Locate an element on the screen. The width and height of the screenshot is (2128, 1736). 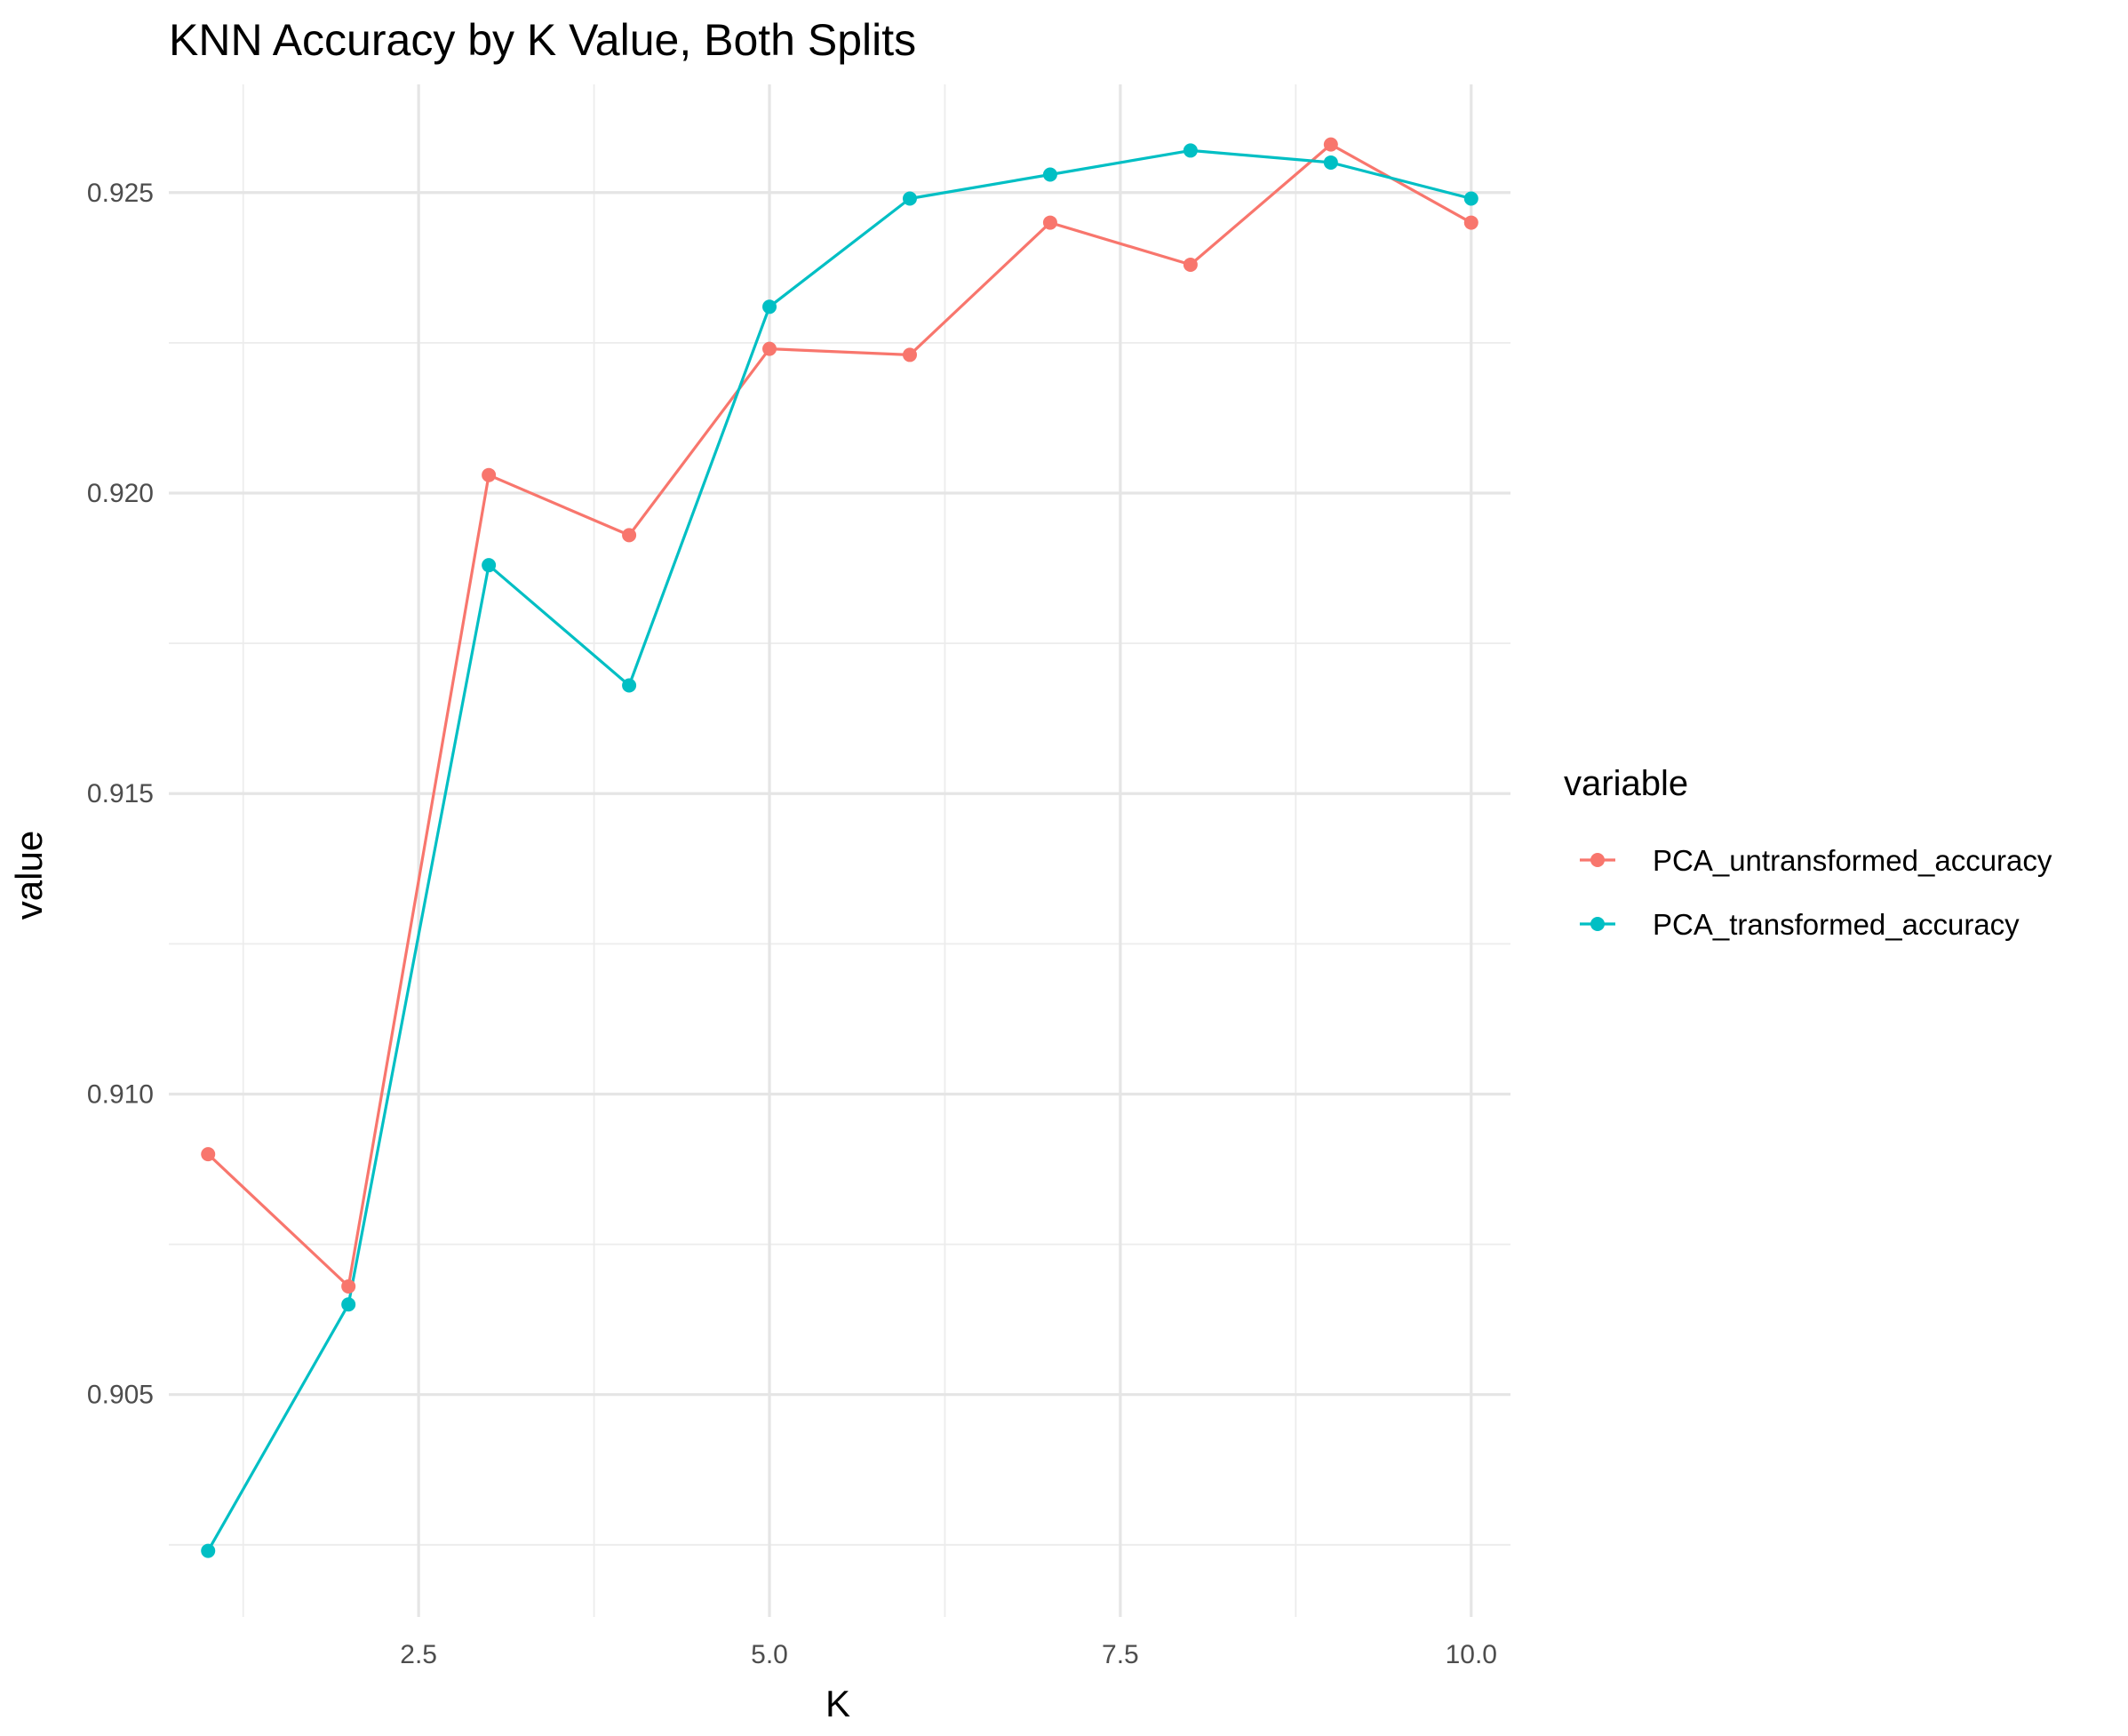
chart-title: KNN Accuracy by K Value, Both Splits is located at coordinates (542, 40).